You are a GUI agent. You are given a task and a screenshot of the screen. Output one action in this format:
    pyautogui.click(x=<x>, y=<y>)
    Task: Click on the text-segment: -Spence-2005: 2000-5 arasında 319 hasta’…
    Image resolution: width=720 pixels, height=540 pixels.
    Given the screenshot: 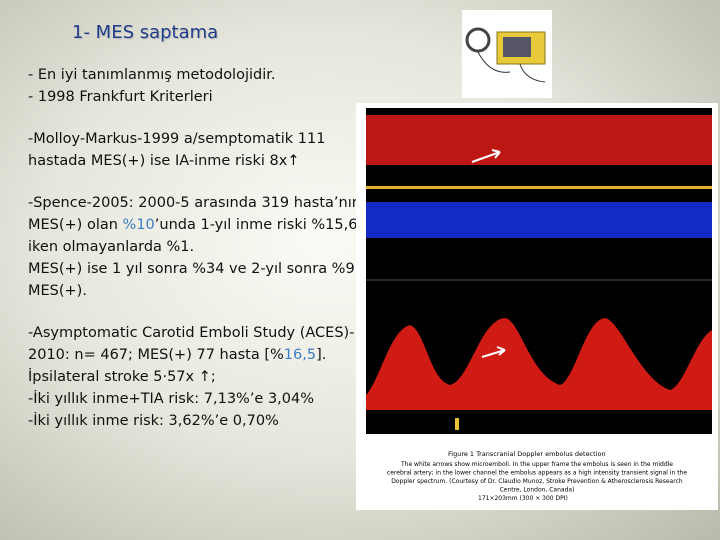 What is the action you would take?
    pyautogui.click(x=194, y=203)
    